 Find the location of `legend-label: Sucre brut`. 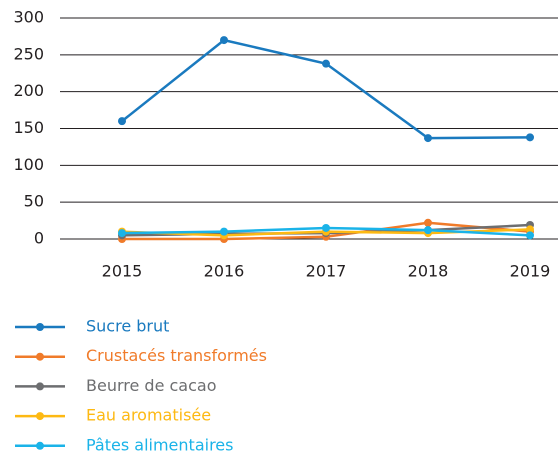

legend-label: Sucre brut is located at coordinates (127, 326).